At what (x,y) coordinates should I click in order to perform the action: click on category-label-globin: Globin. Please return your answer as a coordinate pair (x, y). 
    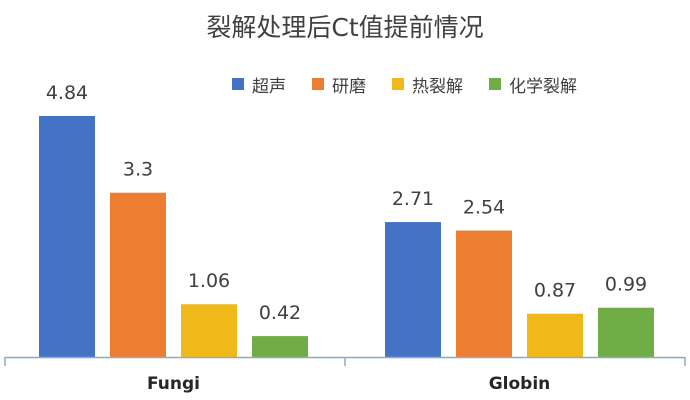
    Looking at the image, I should click on (520, 384).